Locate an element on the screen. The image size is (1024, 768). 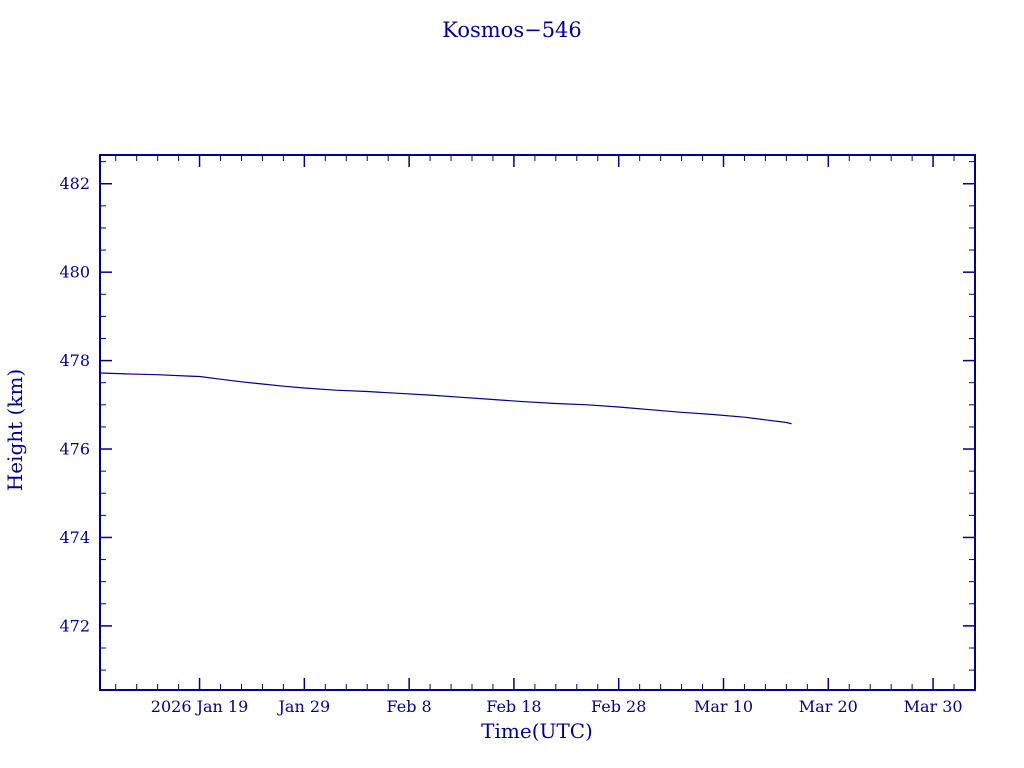
x-tick-label: Mar 10 is located at coordinates (723, 706).